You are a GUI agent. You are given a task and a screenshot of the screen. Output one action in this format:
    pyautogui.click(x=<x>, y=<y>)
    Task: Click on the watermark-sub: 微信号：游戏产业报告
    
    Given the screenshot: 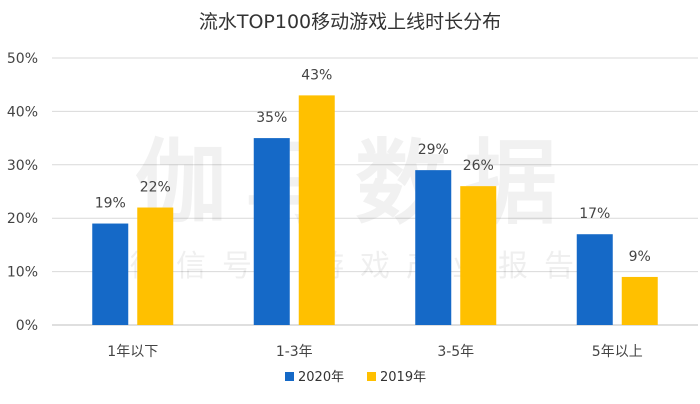 What is the action you would take?
    pyautogui.click(x=360, y=266)
    